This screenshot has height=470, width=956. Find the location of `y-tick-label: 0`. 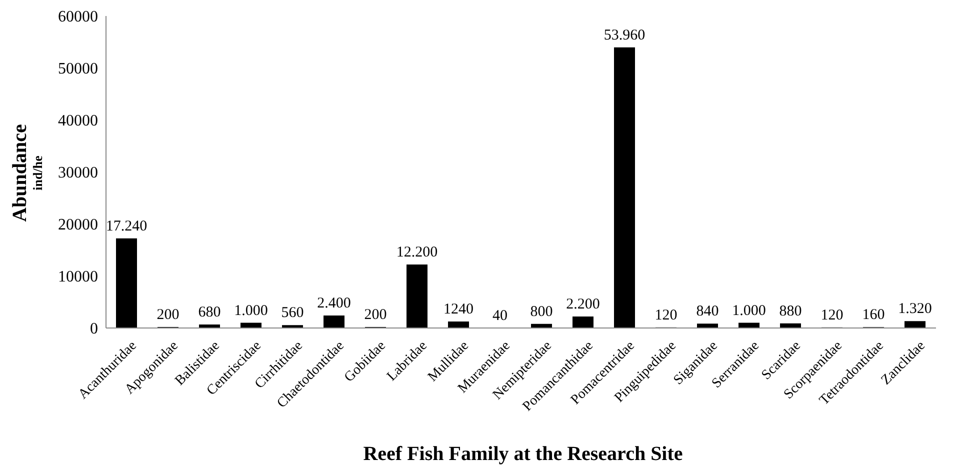

y-tick-label: 0 is located at coordinates (94, 329).